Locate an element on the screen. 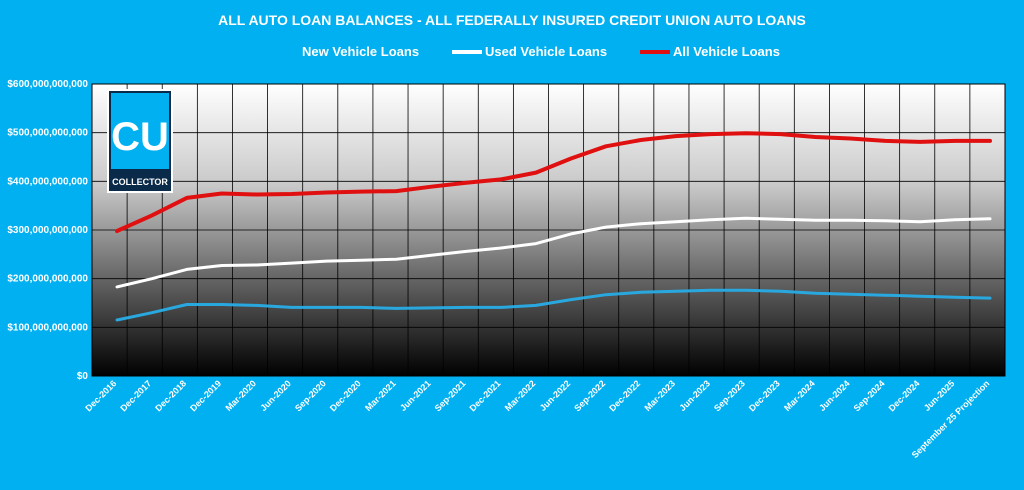 The height and width of the screenshot is (490, 1024). x-tick-label: Mar-2024 is located at coordinates (799, 395).